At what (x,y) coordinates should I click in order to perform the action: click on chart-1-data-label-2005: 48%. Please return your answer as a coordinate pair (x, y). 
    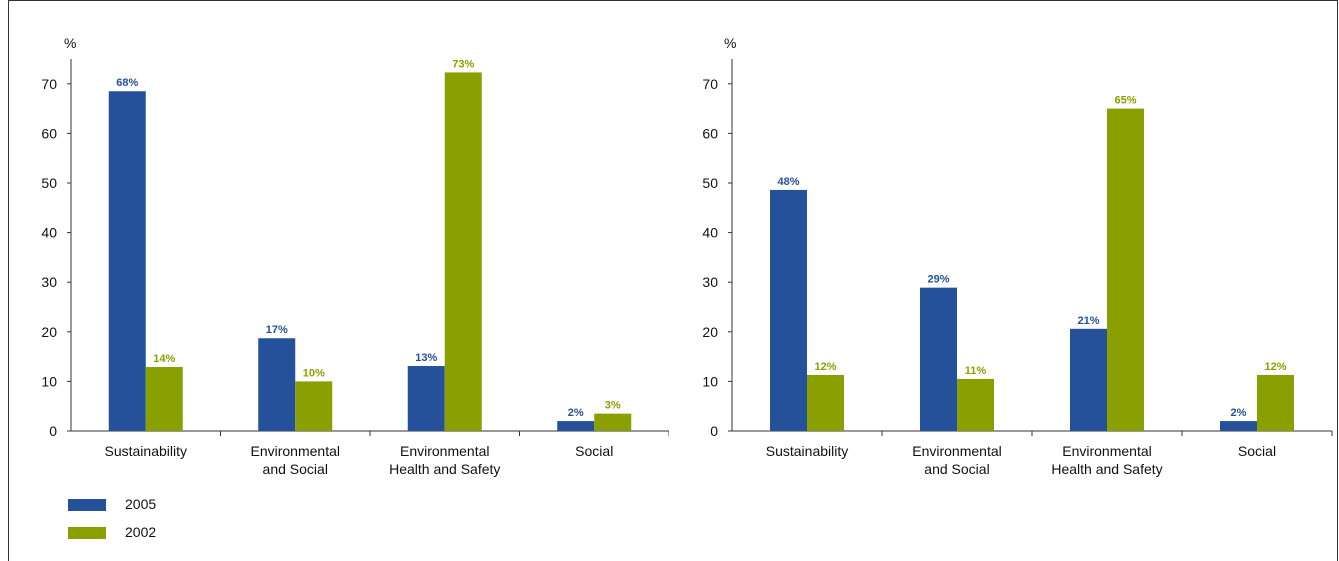
    Looking at the image, I should click on (788, 182).